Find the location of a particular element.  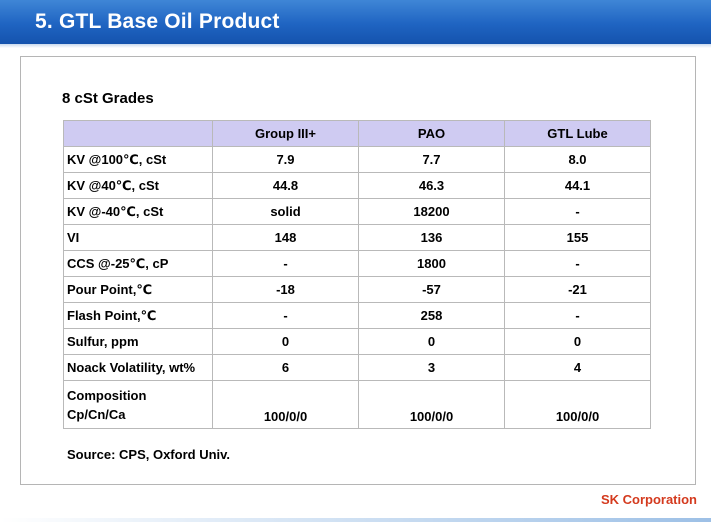

title-bar: 5. GTL Base Oil Product is located at coordinates (355, 22).